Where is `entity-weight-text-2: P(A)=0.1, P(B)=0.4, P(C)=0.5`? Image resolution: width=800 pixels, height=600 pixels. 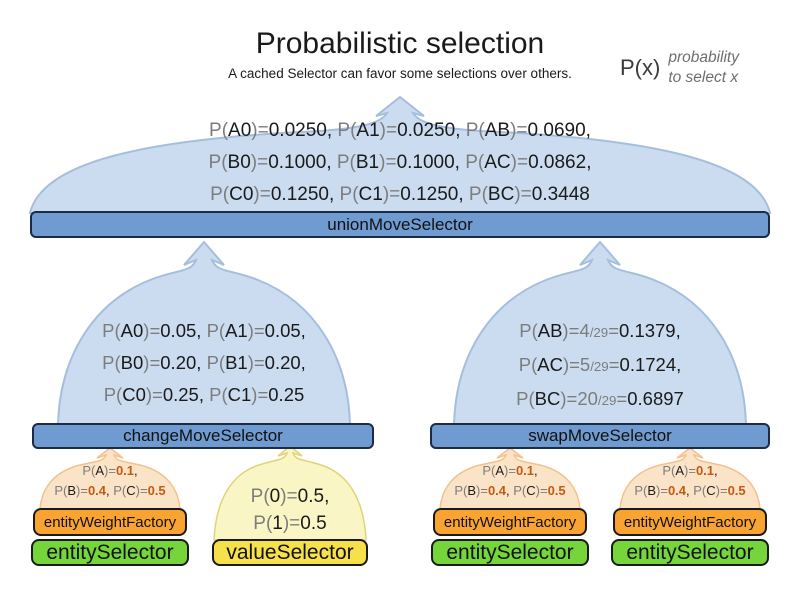 entity-weight-text-2: P(A)=0.1, P(B)=0.4, P(C)=0.5 is located at coordinates (510, 481).